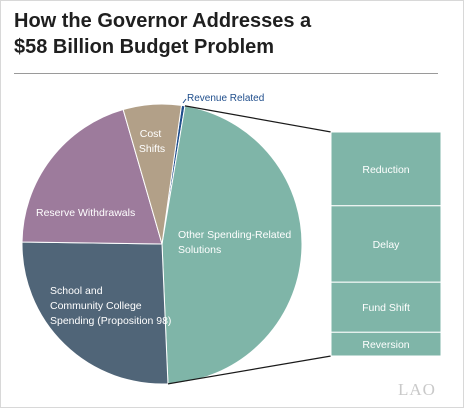 The height and width of the screenshot is (408, 464). What do you see at coordinates (92, 176) in the screenshot?
I see `pie-slice-reserve-withdrawals` at bounding box center [92, 176].